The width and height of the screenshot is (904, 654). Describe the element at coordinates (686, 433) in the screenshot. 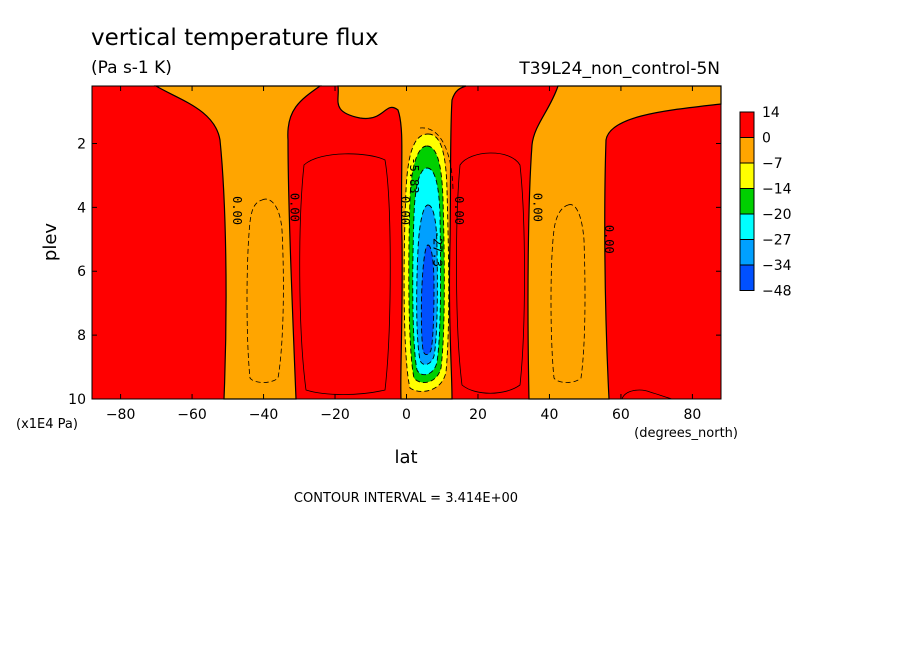

I see `x-axis-units: (degrees_north)` at that location.